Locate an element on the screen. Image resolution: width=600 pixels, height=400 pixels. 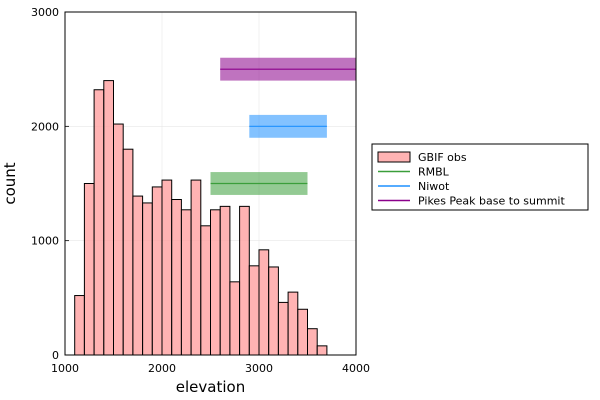
legend-label: GBIF obs is located at coordinates (442, 157).